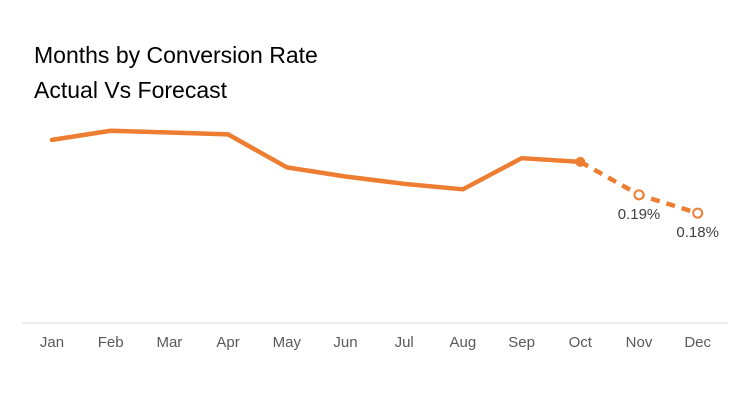 This screenshot has width=750, height=408. Describe the element at coordinates (176, 55) in the screenshot. I see `chart-title: Months by Conversion Rate` at that location.